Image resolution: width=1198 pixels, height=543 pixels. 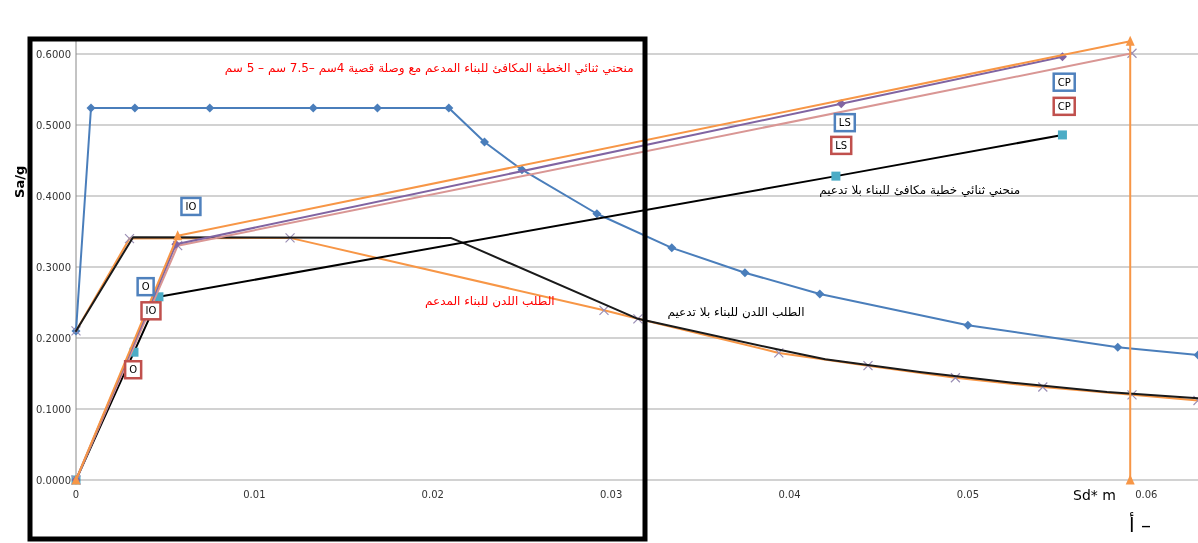 What do you see at coordinates (611, 494) in the screenshot?
I see `x-tick-label: 0.03` at bounding box center [611, 494].